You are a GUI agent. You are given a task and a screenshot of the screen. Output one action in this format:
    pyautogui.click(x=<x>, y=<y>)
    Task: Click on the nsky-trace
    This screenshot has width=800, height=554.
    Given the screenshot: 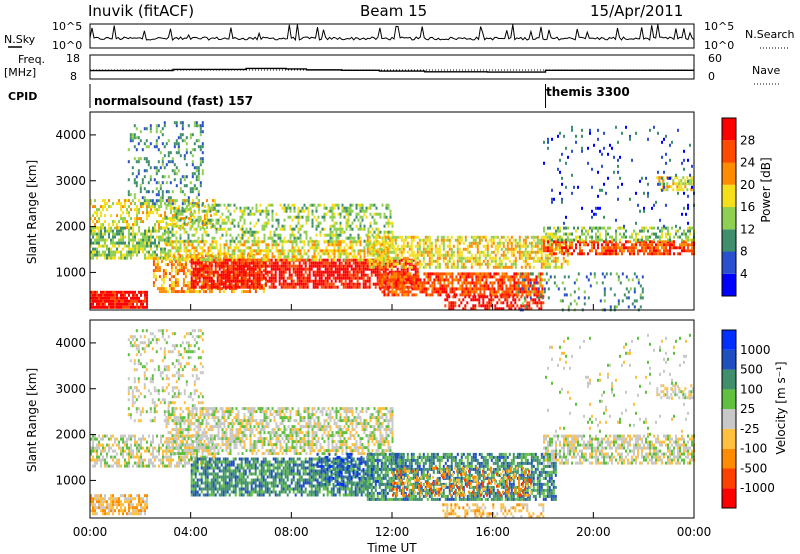 What is the action you would take?
    pyautogui.click(x=392, y=33)
    